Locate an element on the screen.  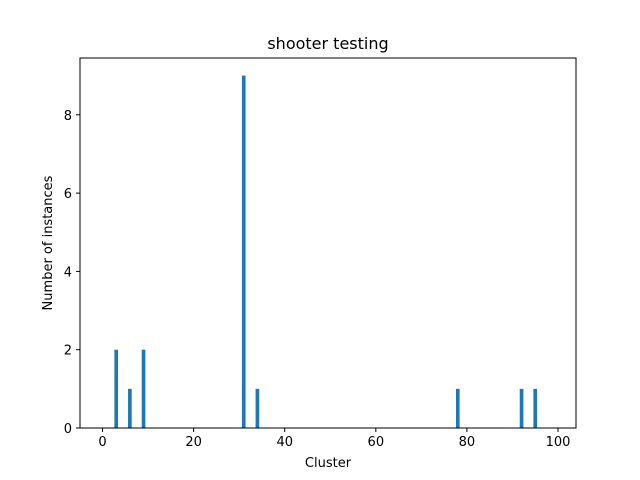
y-tick-label: 6 is located at coordinates (68, 194).